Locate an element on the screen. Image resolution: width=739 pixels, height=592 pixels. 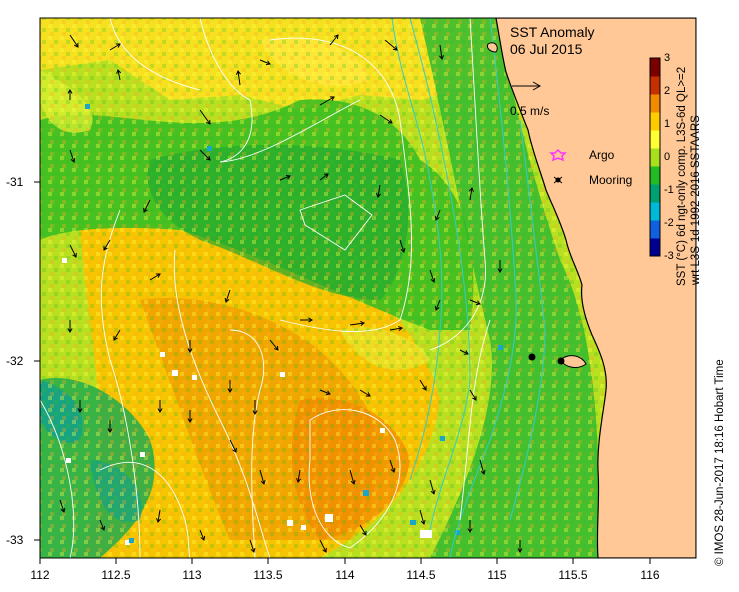
legend-mooring-label: Mooring is located at coordinates (611, 180).